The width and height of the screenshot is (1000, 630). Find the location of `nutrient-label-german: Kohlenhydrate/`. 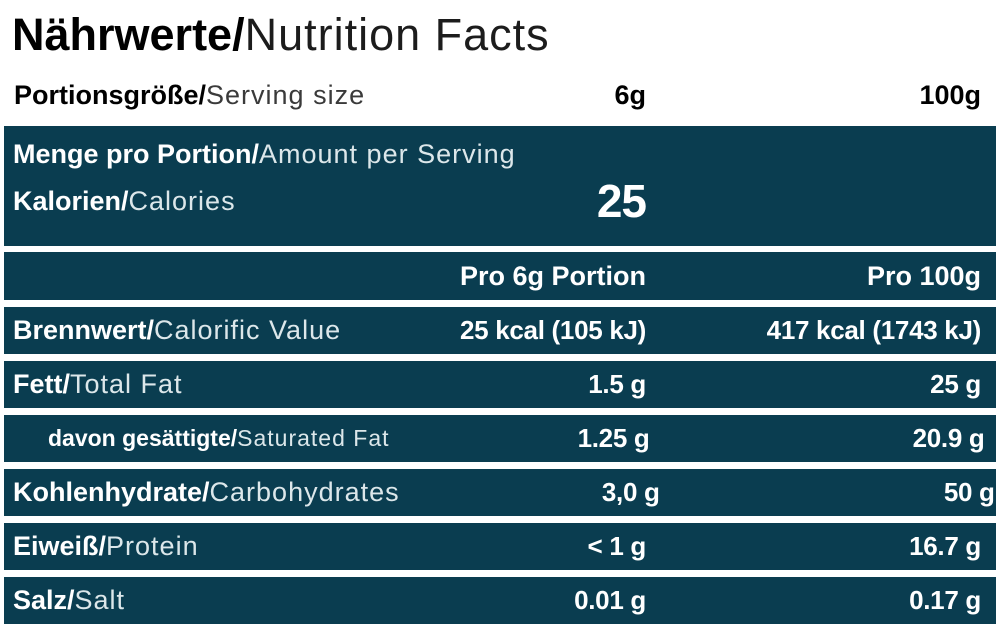

nutrient-label-german: Kohlenhydrate/ is located at coordinates (111, 492).